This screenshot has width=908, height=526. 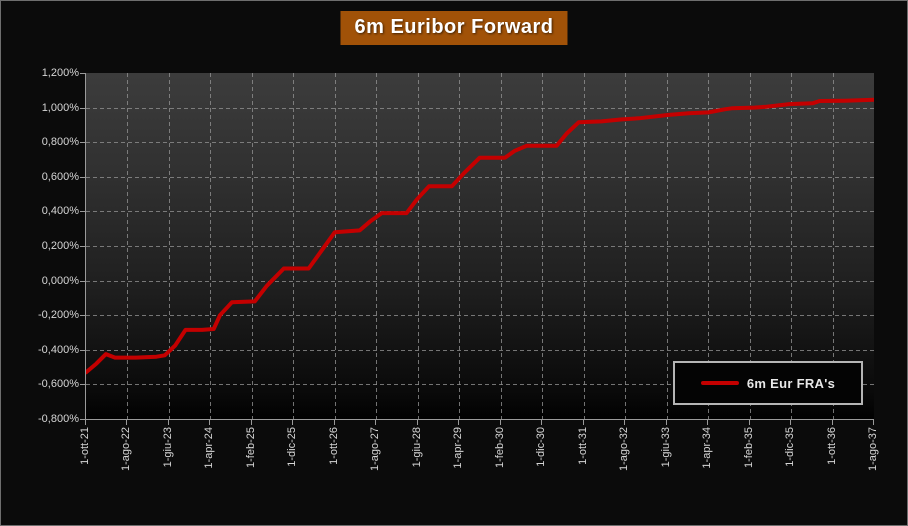 I want to click on x-axis-label: 1-feb-35, so click(x=748, y=447).